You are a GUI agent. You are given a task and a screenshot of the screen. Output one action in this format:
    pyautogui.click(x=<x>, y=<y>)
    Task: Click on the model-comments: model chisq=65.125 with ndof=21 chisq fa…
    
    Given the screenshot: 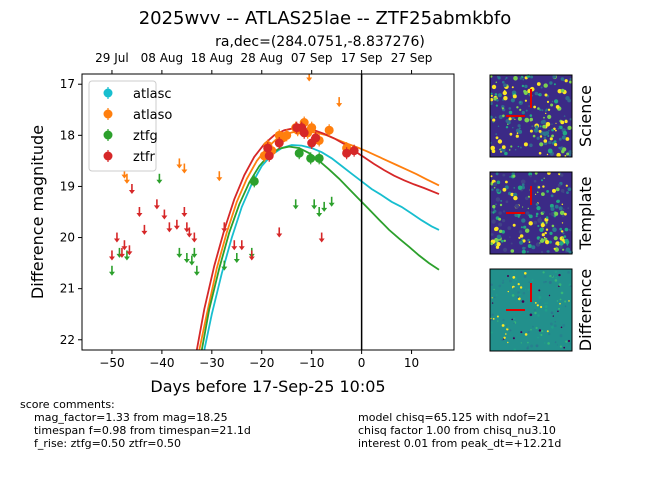 What is the action you would take?
    pyautogui.click(x=460, y=430)
    